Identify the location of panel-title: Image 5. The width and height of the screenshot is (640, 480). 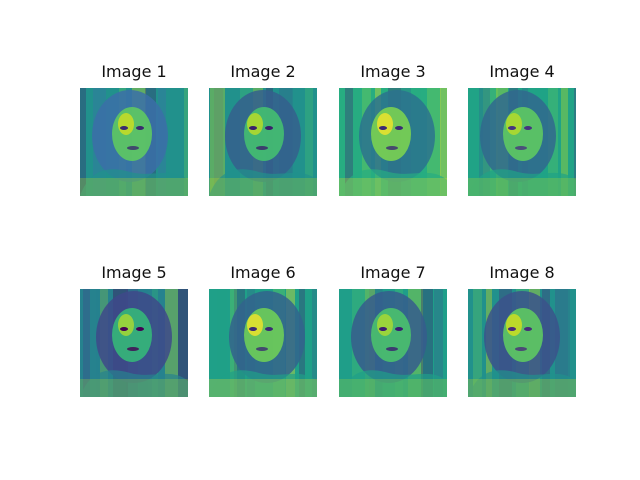
(134, 272).